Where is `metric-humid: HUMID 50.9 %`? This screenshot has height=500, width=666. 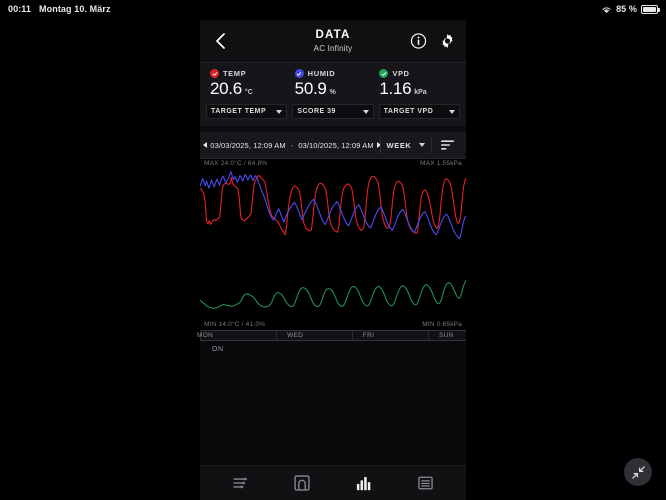 metric-humid: HUMID 50.9 % is located at coordinates (333, 84).